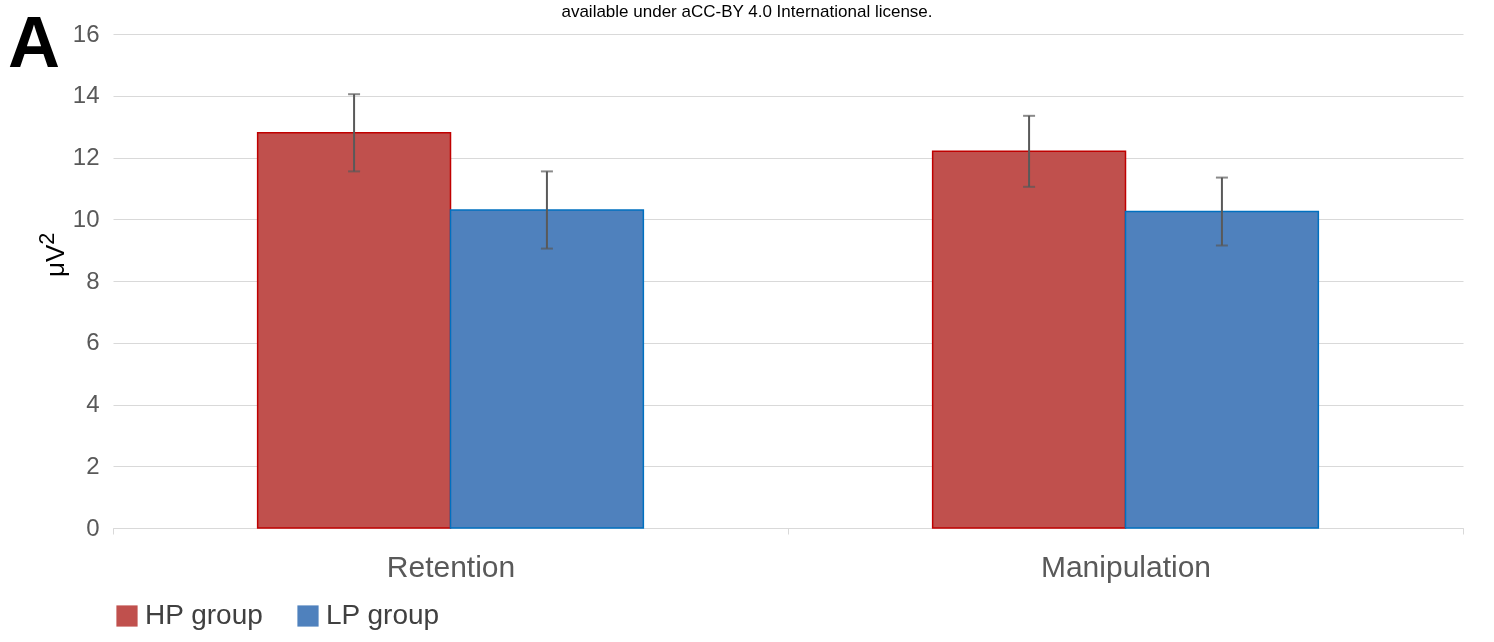 Image resolution: width=1494 pixels, height=642 pixels. I want to click on text: A, so click(34, 42).